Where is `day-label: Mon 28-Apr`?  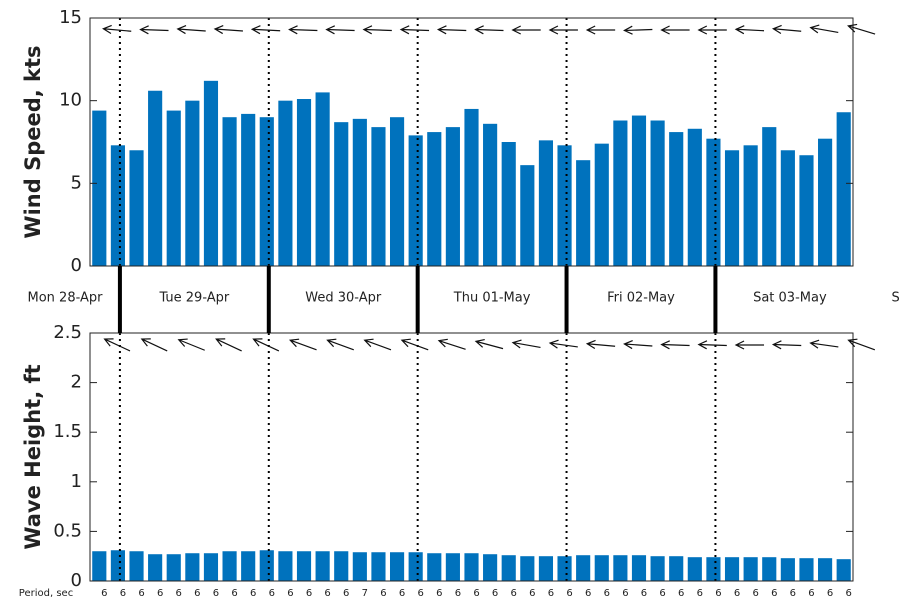
day-label: Mon 28-Apr is located at coordinates (66, 298).